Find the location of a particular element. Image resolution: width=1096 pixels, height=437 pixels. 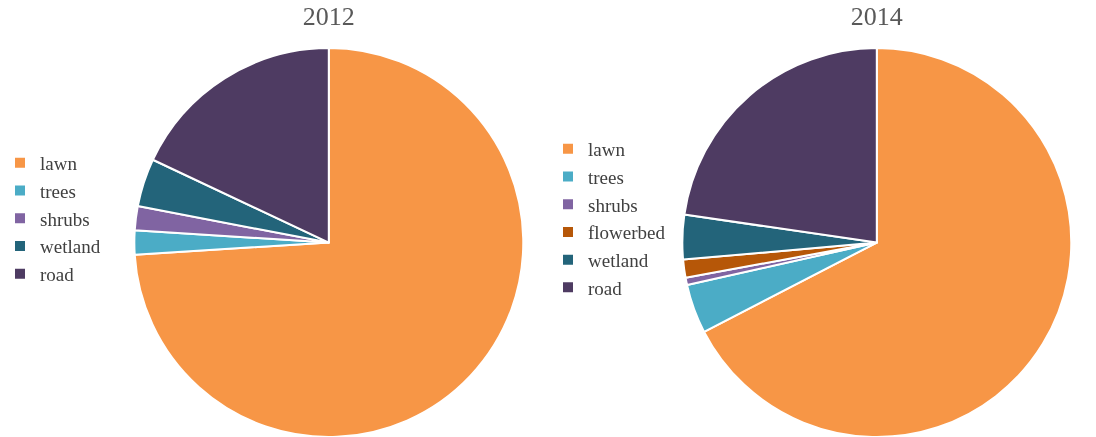

legend-label: flowerbed is located at coordinates (627, 233).